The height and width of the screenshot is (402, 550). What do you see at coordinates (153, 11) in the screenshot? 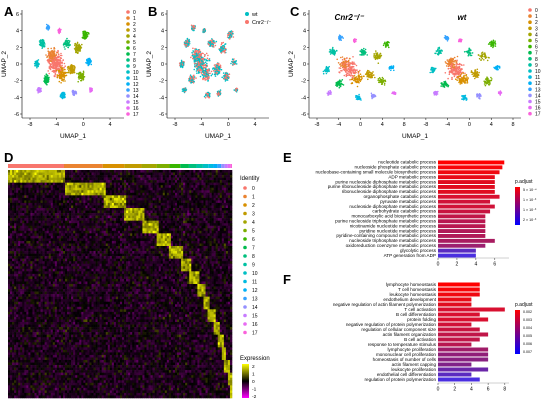
I see `panel-label-b: B` at bounding box center [153, 11].